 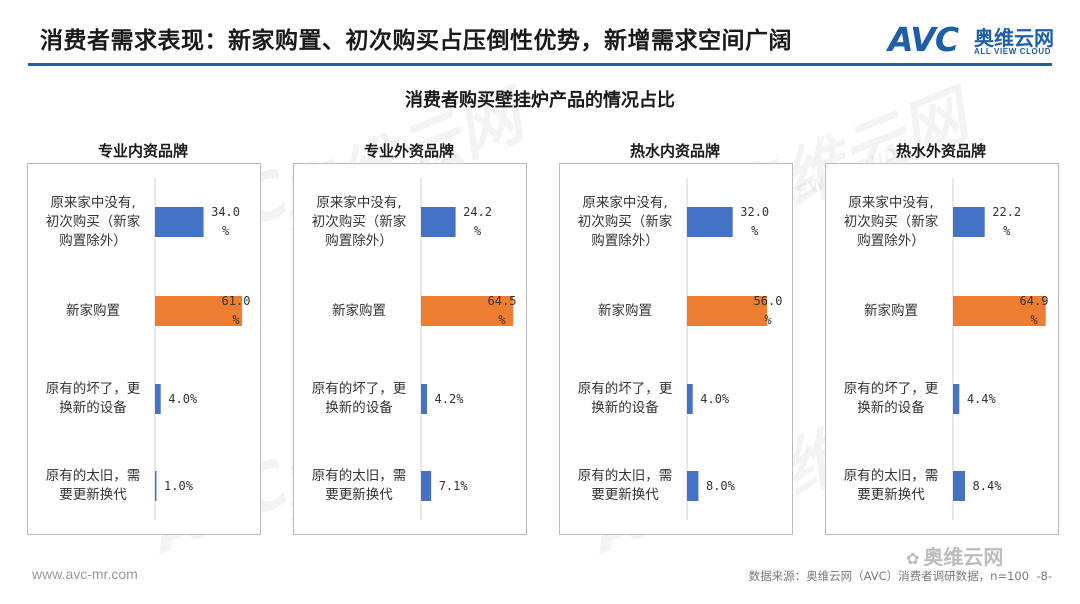 What do you see at coordinates (923, 39) in the screenshot?
I see `logo-mark: AVC` at bounding box center [923, 39].